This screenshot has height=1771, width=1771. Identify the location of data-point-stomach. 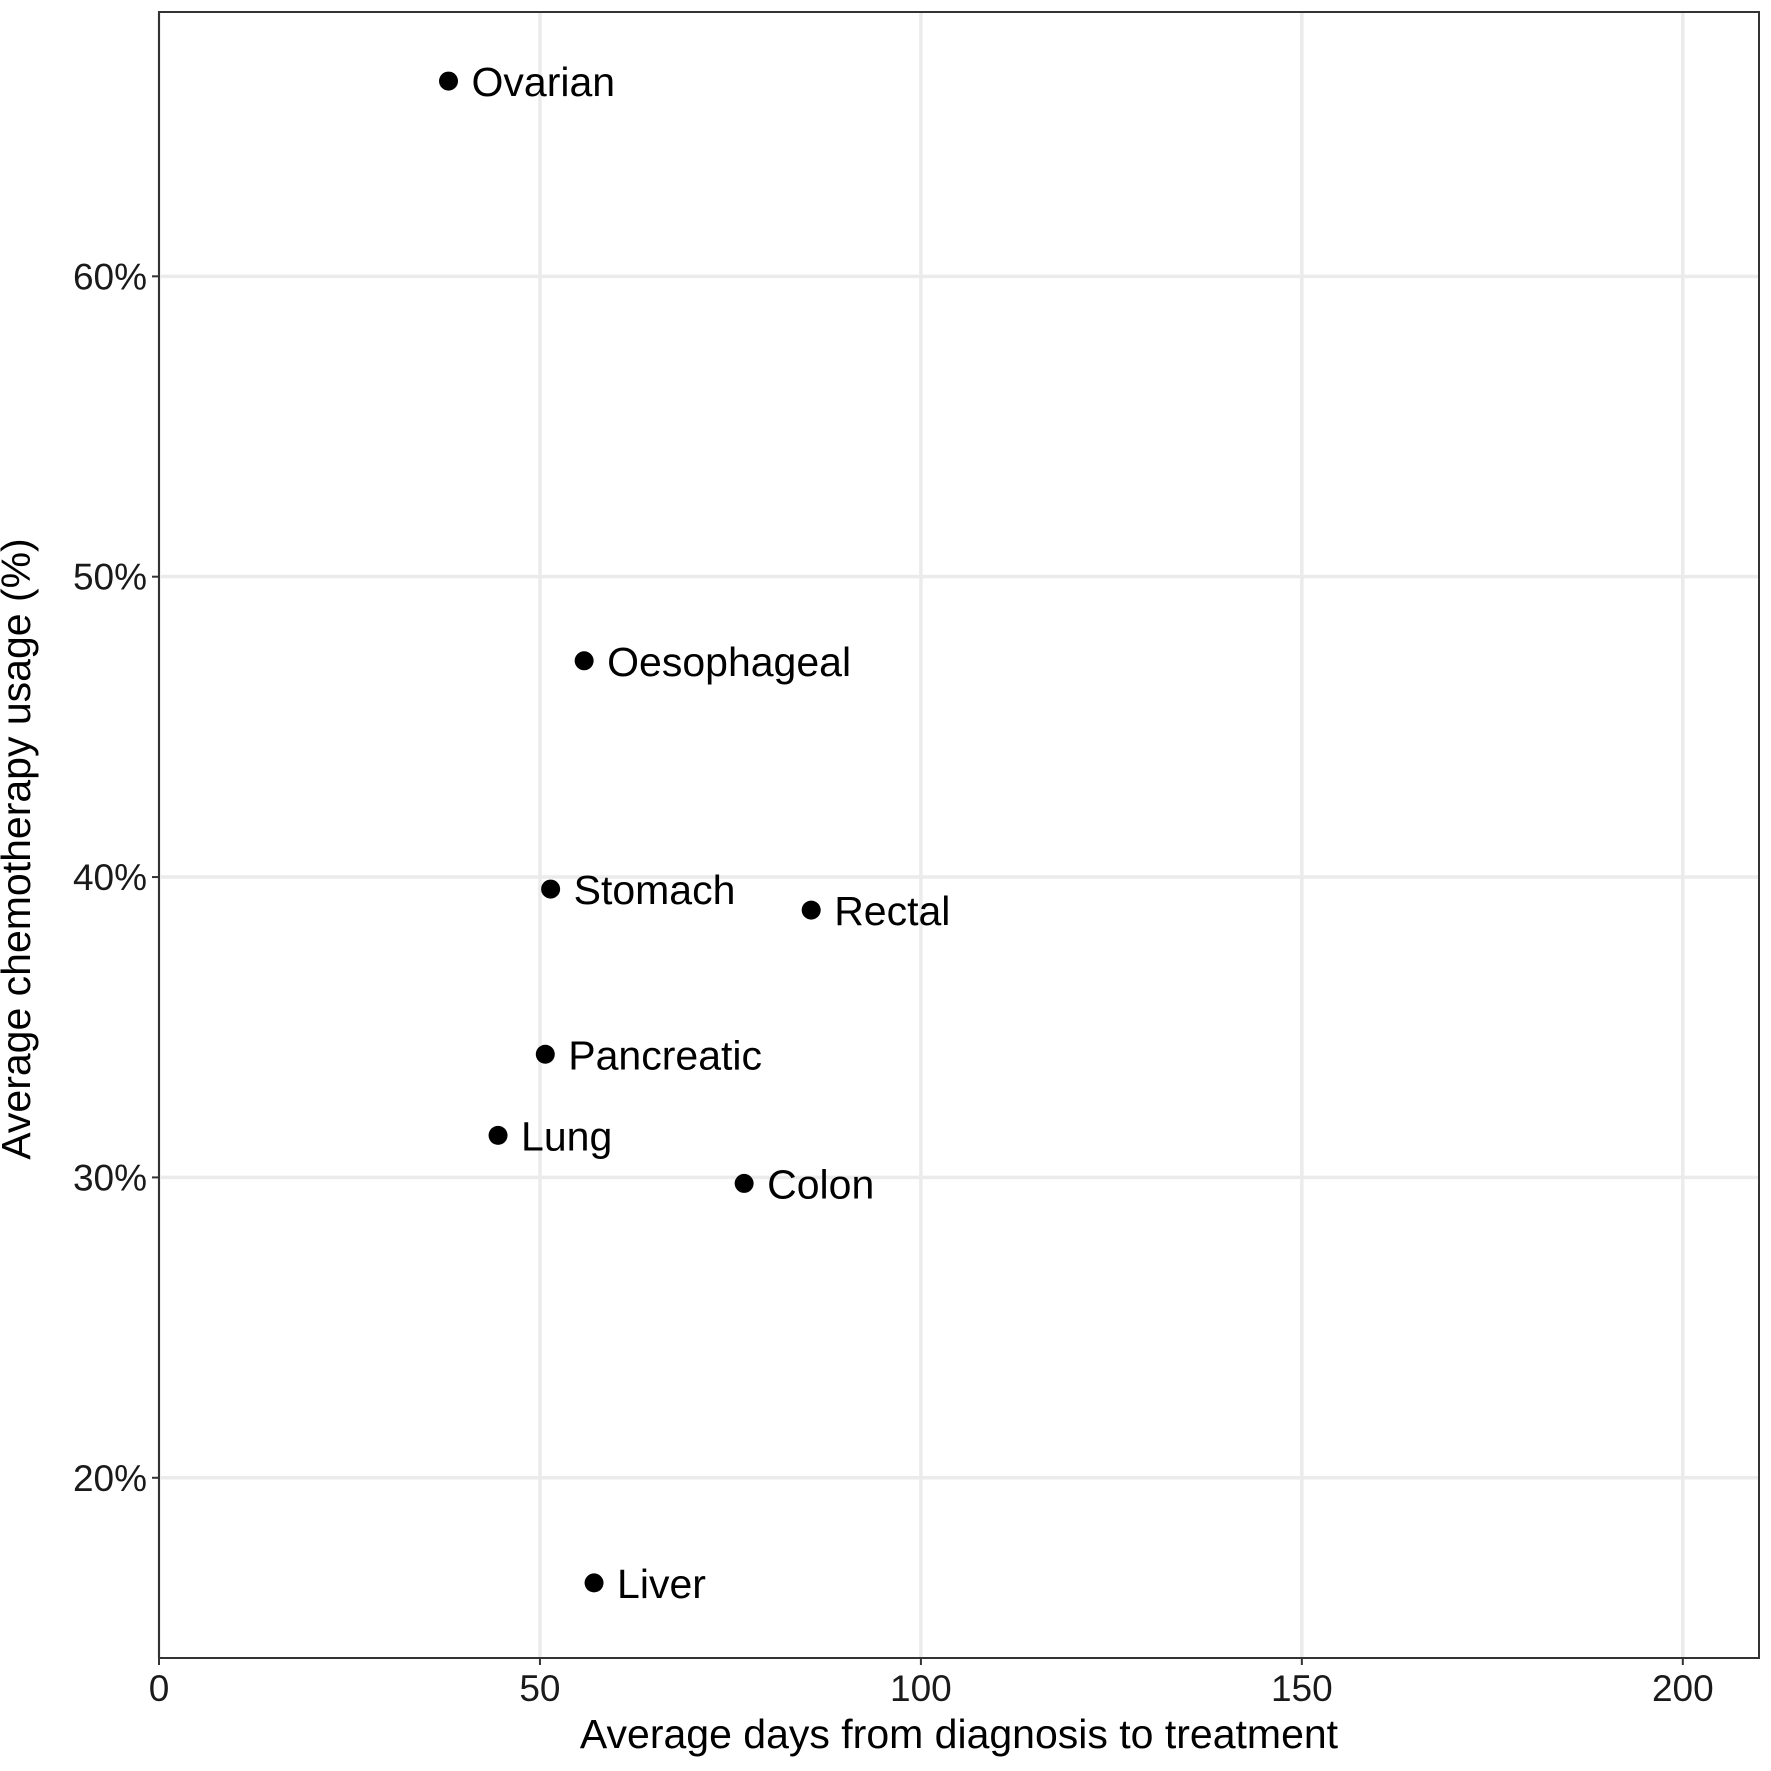
(551, 889).